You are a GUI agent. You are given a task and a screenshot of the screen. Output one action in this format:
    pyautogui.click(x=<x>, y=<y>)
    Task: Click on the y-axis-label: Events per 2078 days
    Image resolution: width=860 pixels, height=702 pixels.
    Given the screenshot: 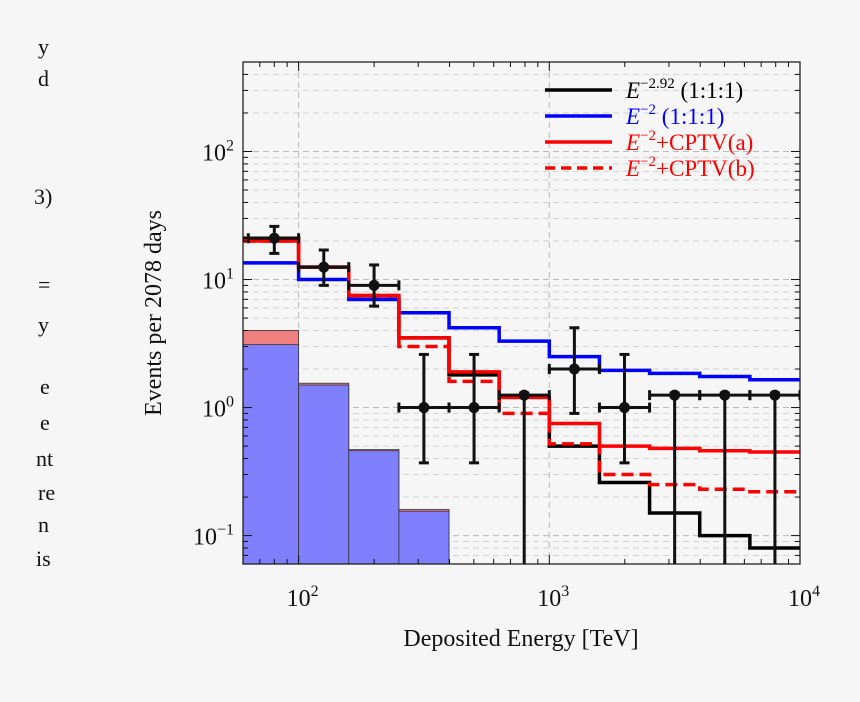 What is the action you would take?
    pyautogui.click(x=154, y=313)
    